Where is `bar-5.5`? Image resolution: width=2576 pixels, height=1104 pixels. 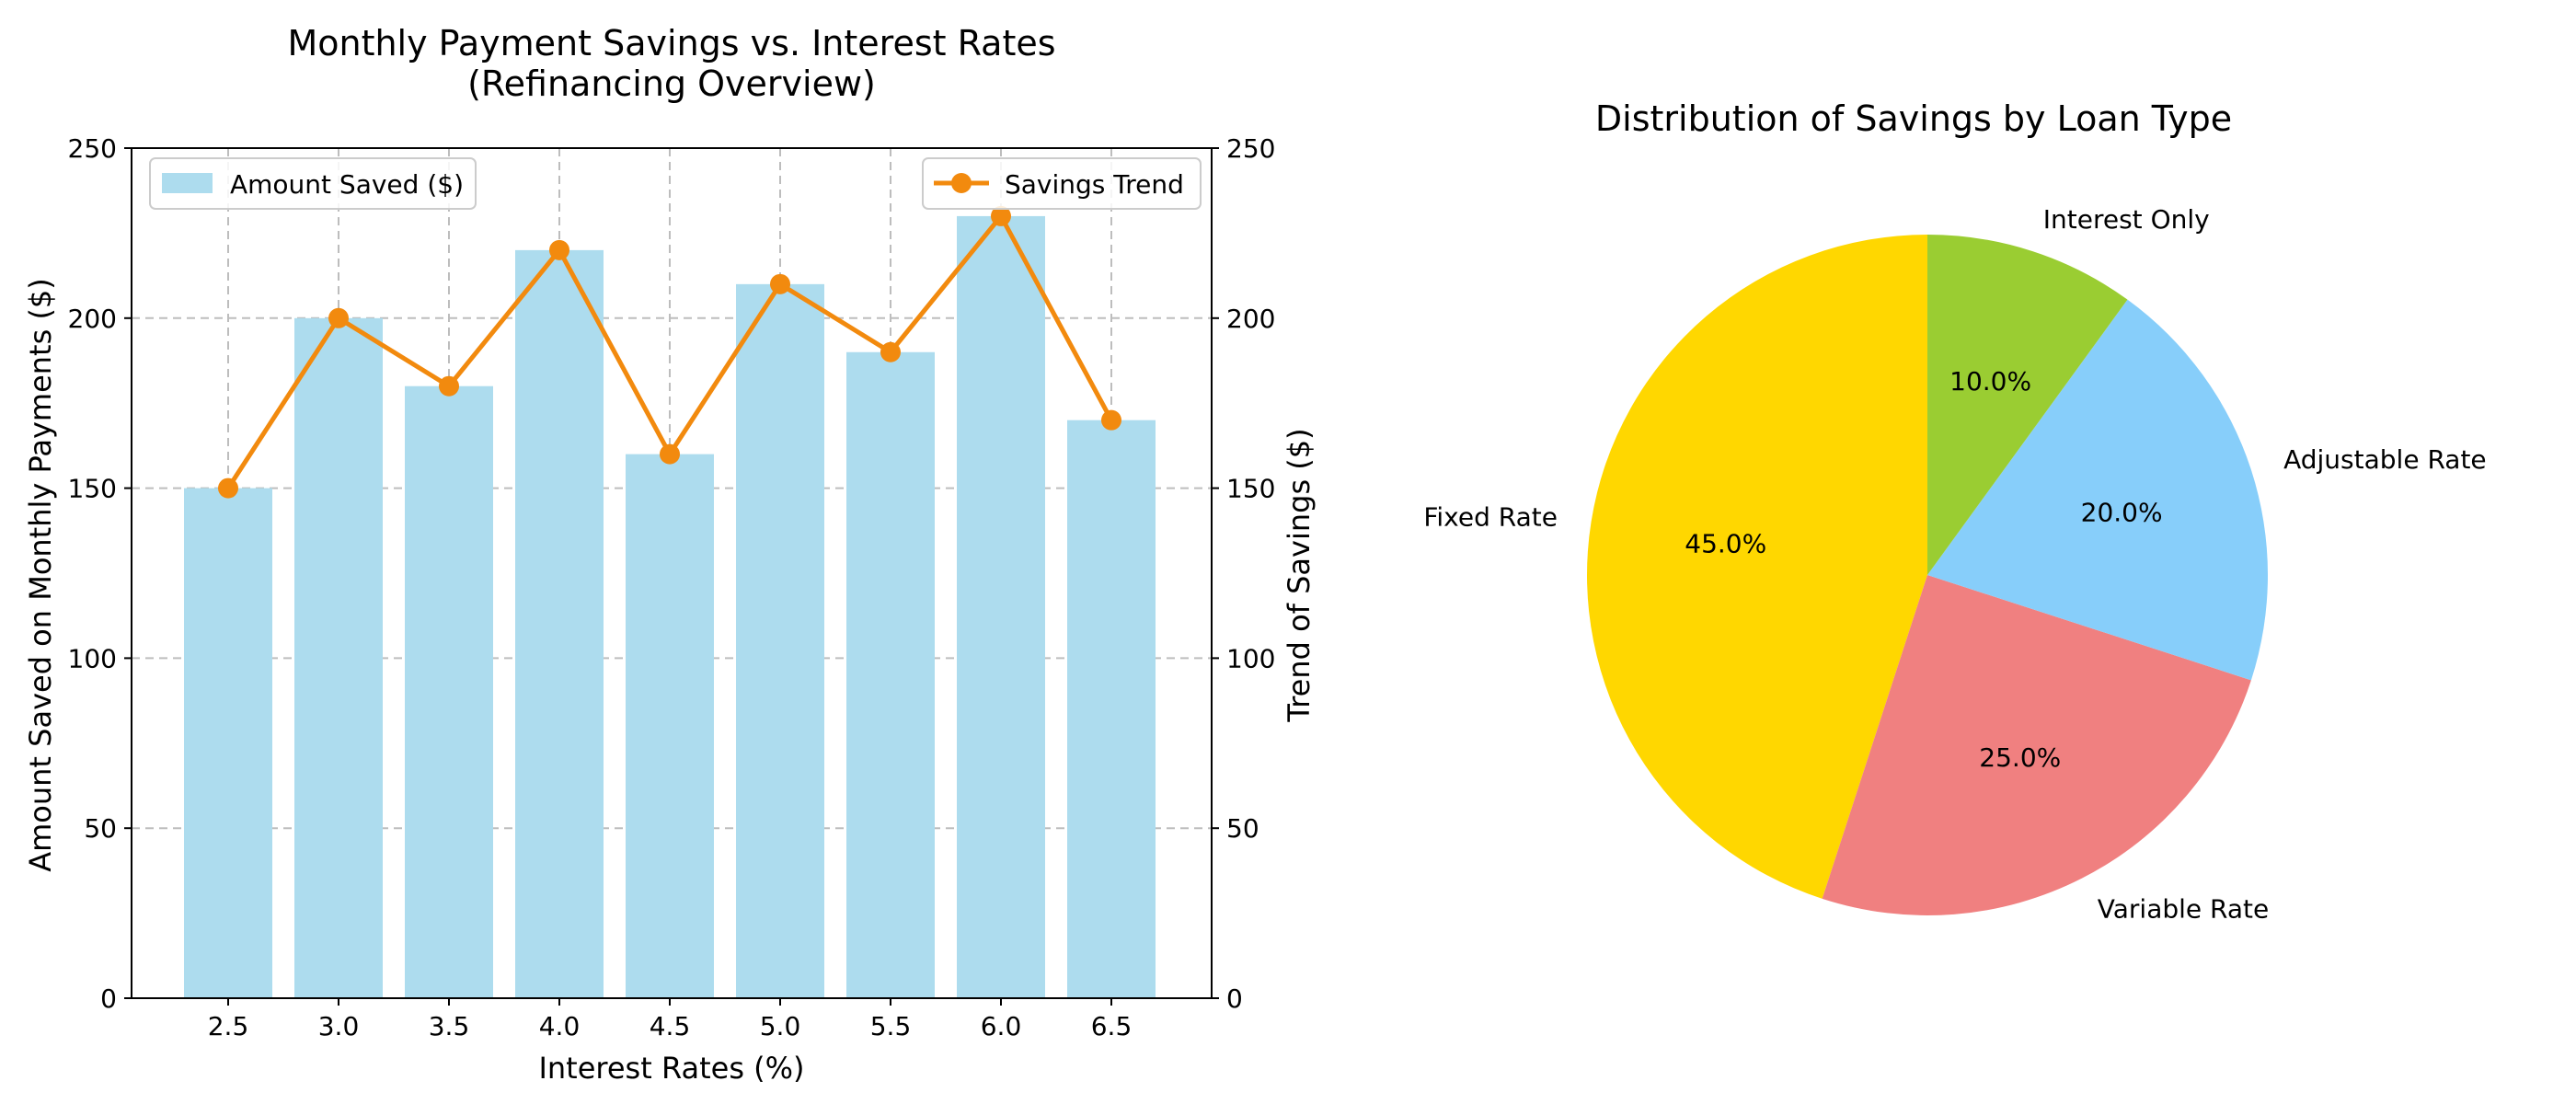 bar-5.5 is located at coordinates (890, 674).